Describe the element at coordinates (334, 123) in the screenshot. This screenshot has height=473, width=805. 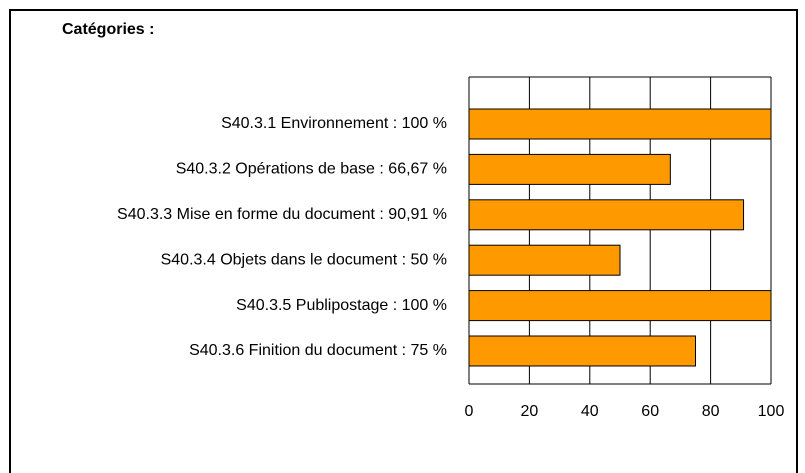
I see `y-tick-label: S40.3.1 Environnement : 100 %` at that location.